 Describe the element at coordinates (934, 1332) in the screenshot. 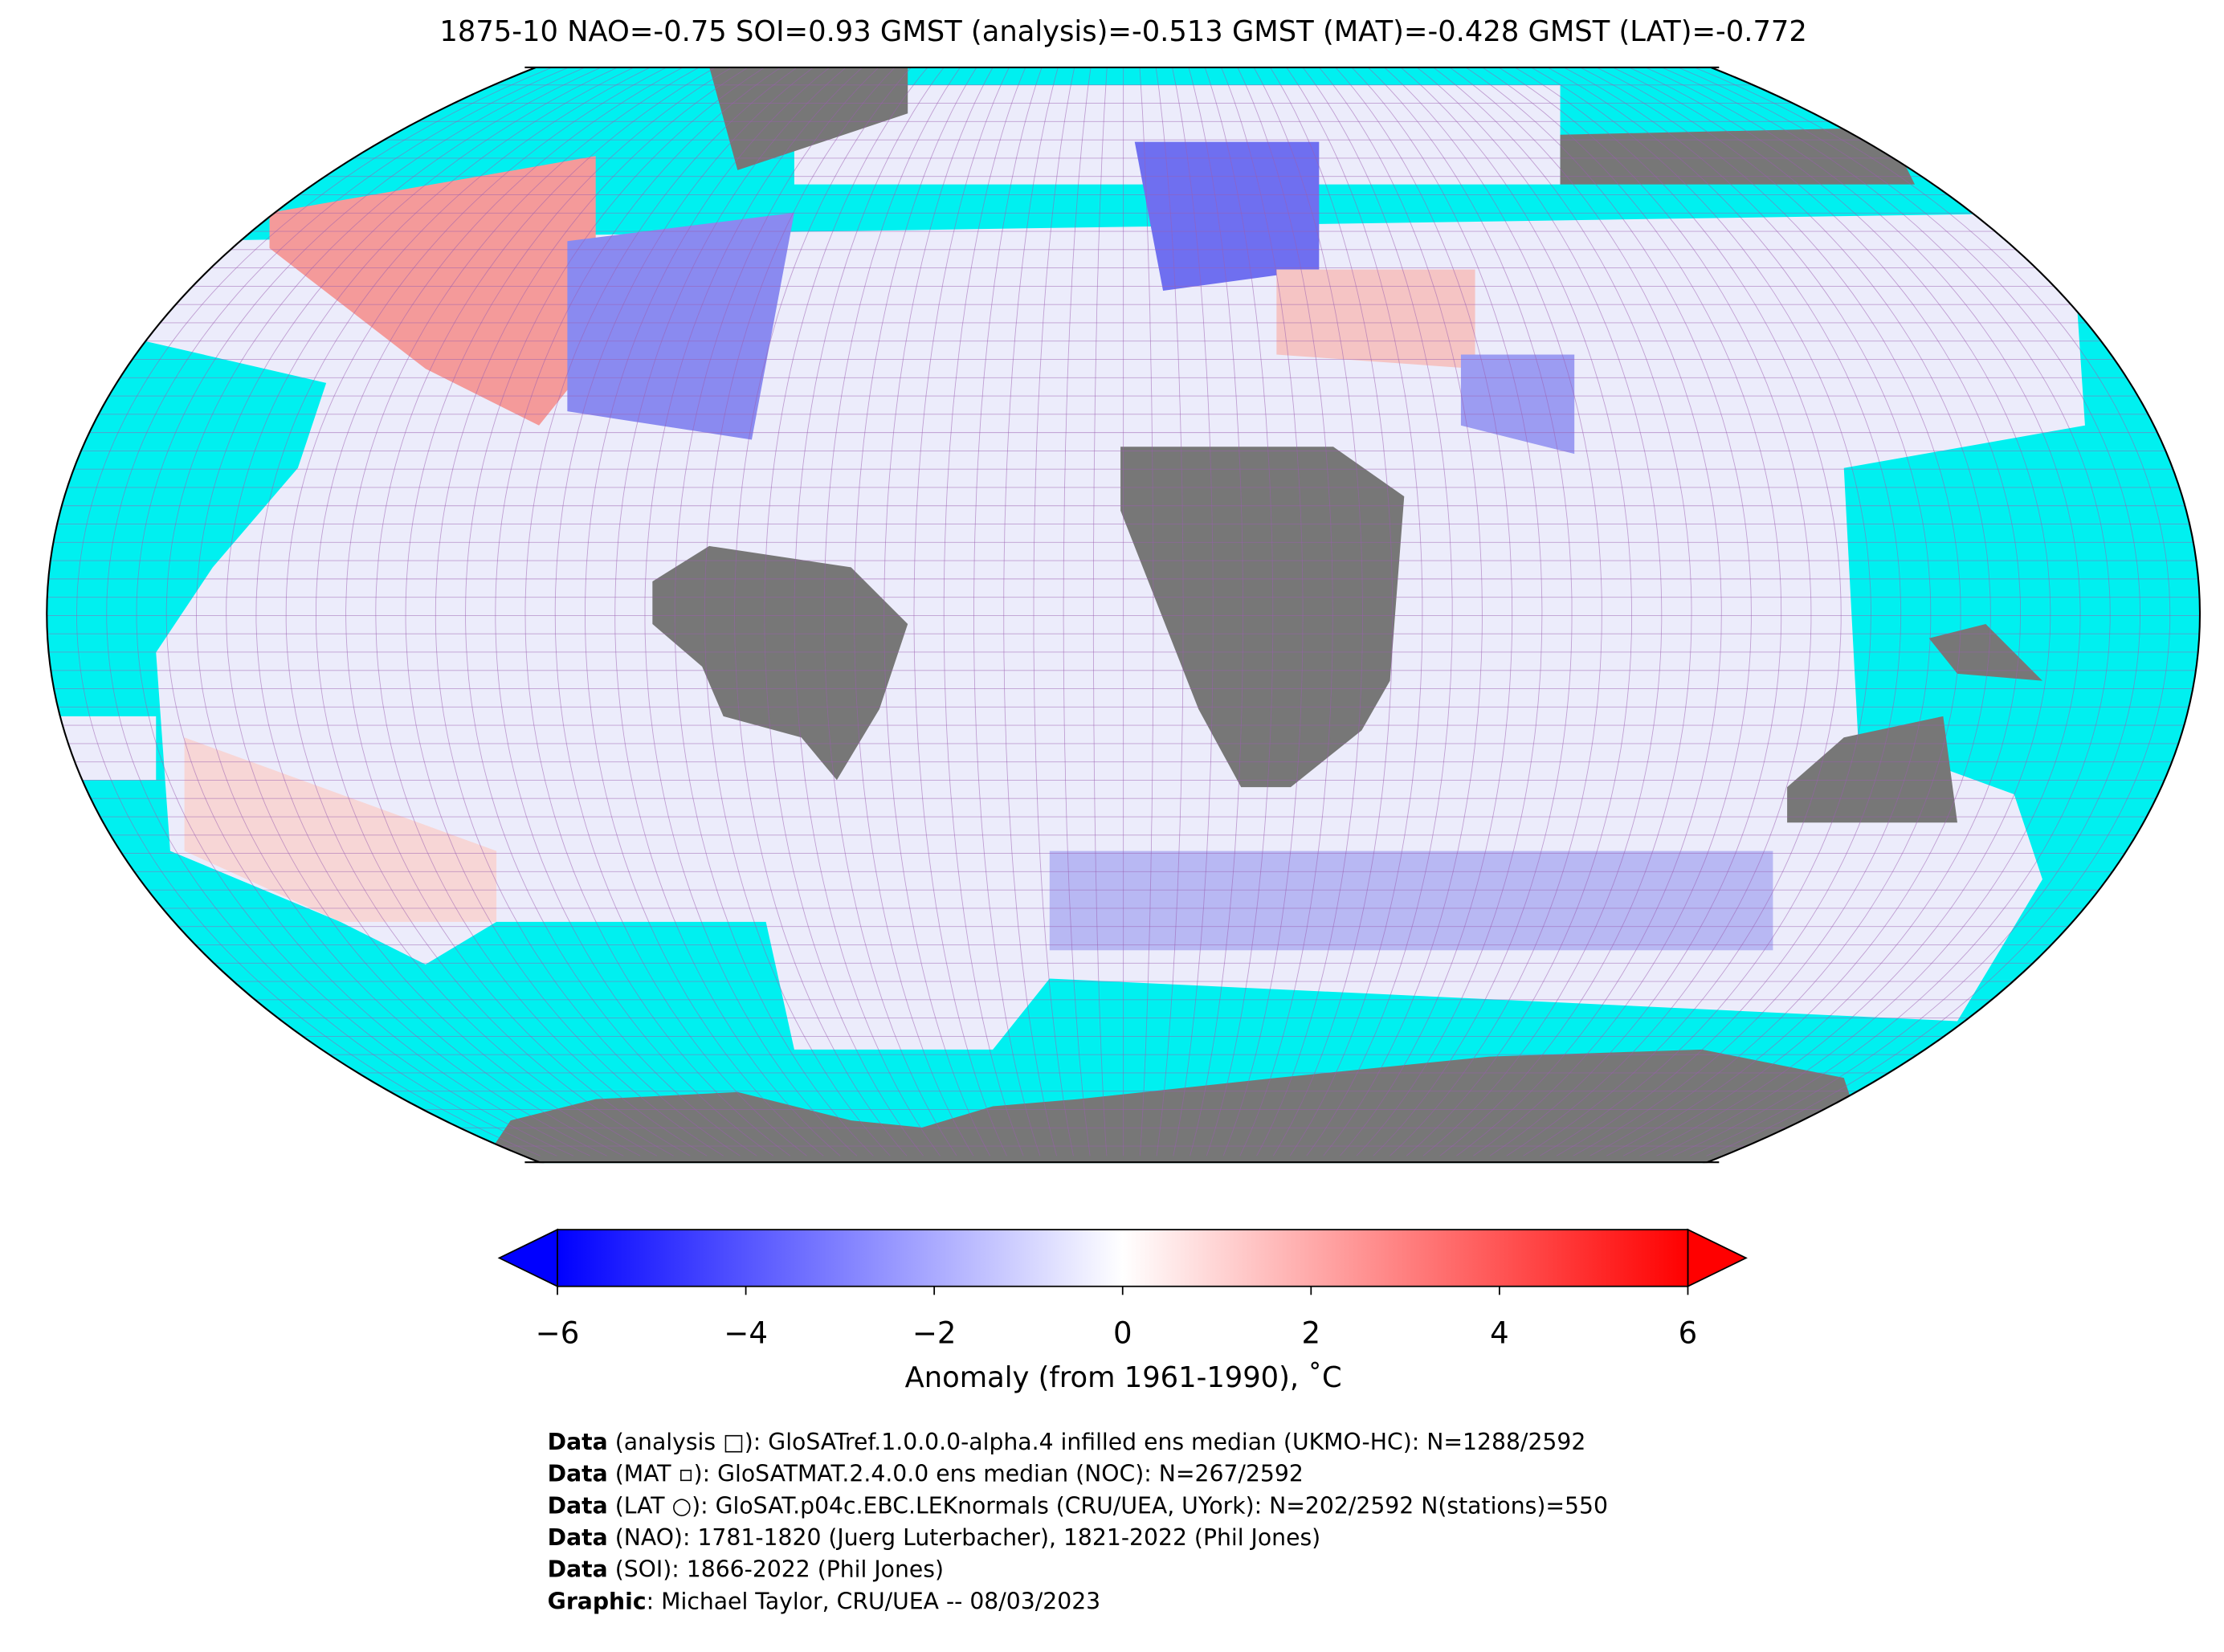

I see `colorbar-tick-label: −2` at that location.